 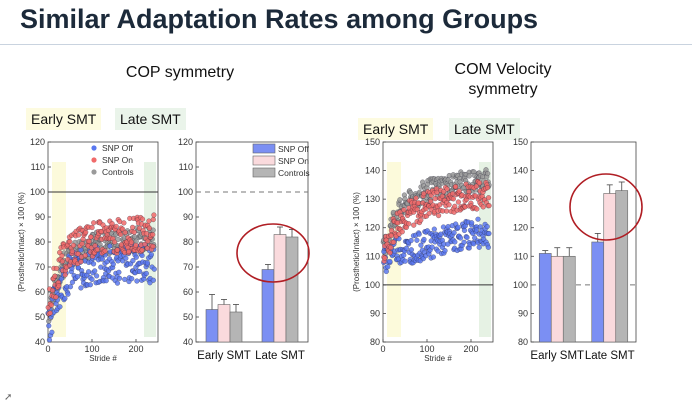 I want to click on cop-bars-category-label: Early SMT, so click(x=224, y=356).